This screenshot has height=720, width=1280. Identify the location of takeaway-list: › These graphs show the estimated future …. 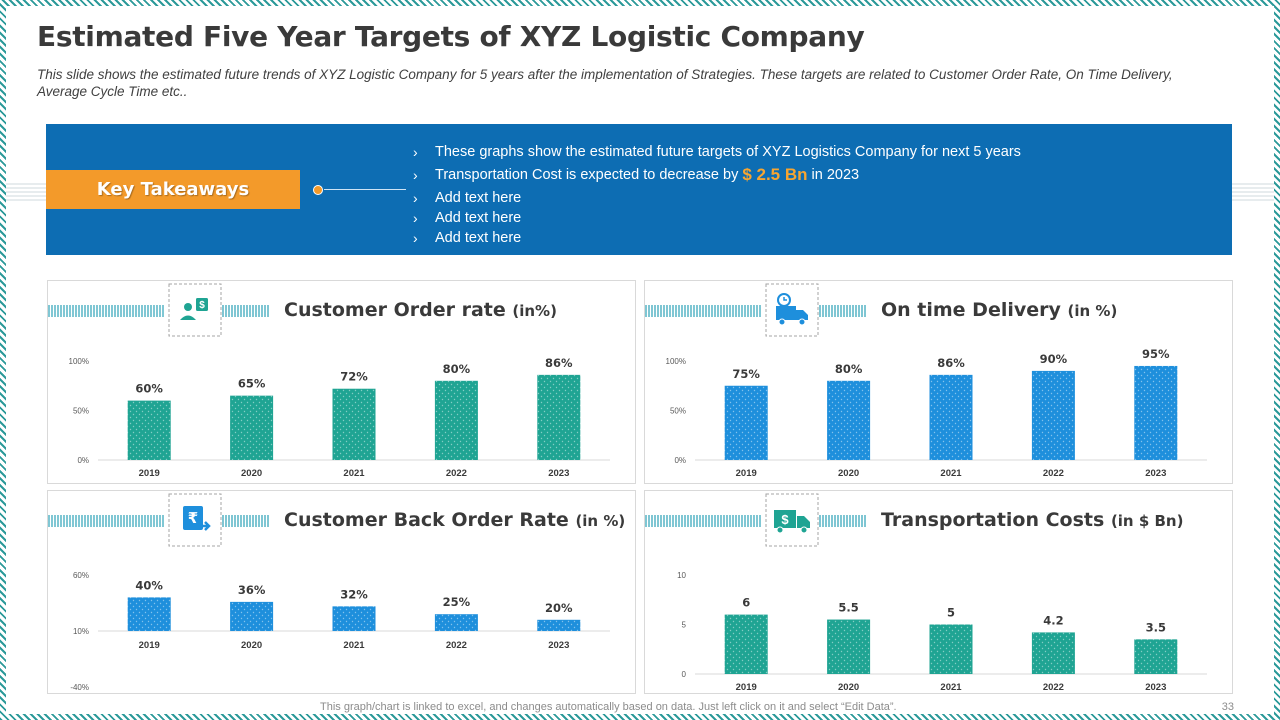
(717, 195).